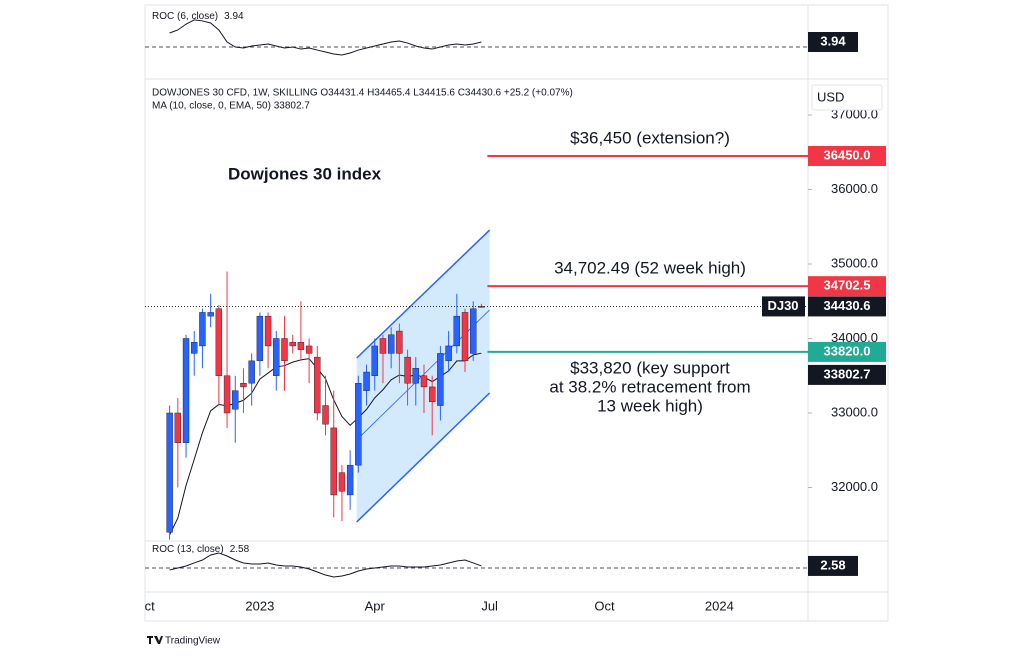  Describe the element at coordinates (854, 486) in the screenshot. I see `y-tick-label: 32000.0` at that location.